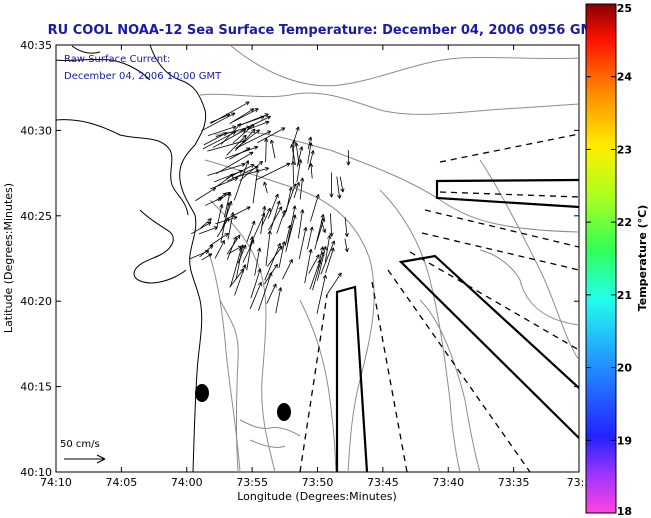 This screenshot has width=651, height=518. Describe the element at coordinates (317, 496) in the screenshot. I see `x-axis-label: Longitude (Degrees:Minutes)` at that location.